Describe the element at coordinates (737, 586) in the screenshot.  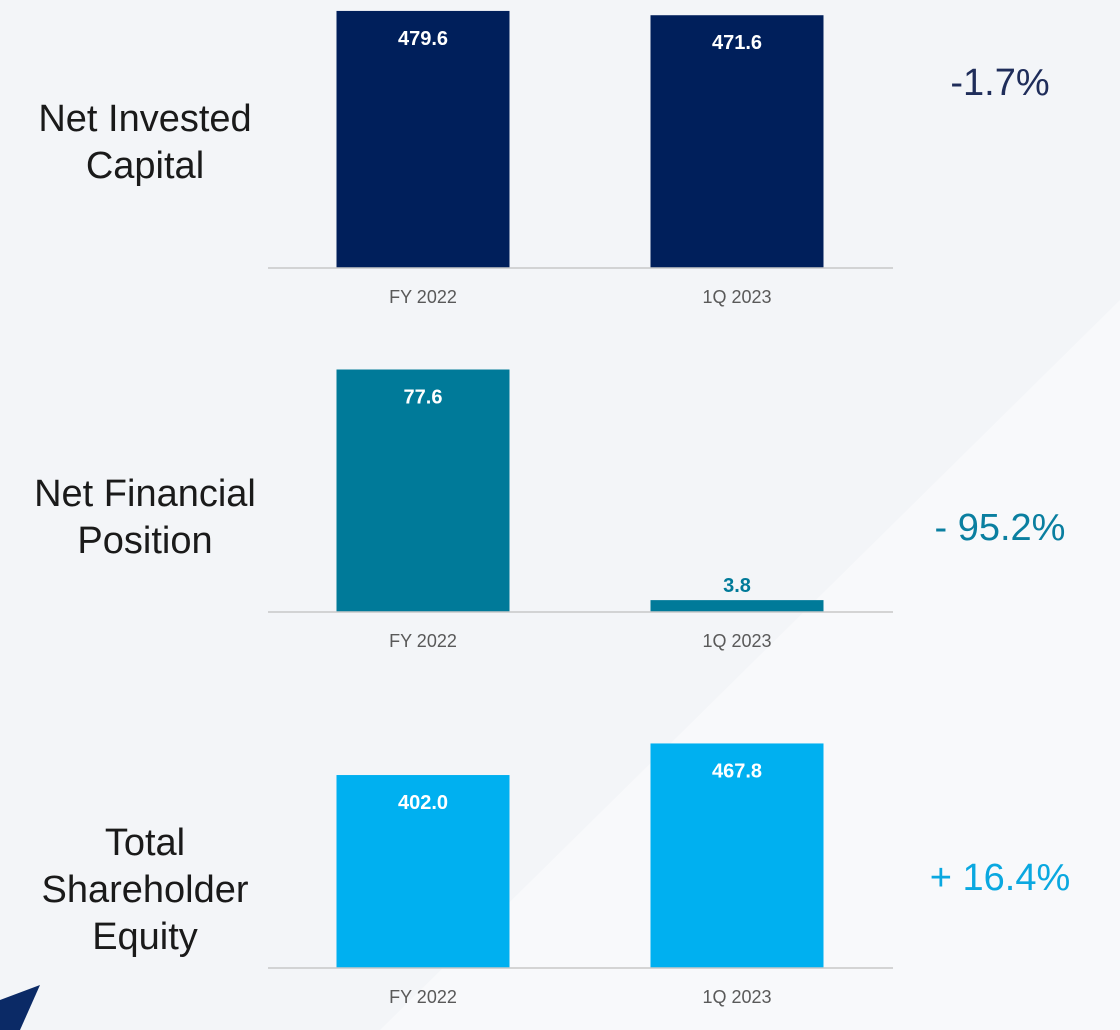
I see `value-label: 3.8` at that location.